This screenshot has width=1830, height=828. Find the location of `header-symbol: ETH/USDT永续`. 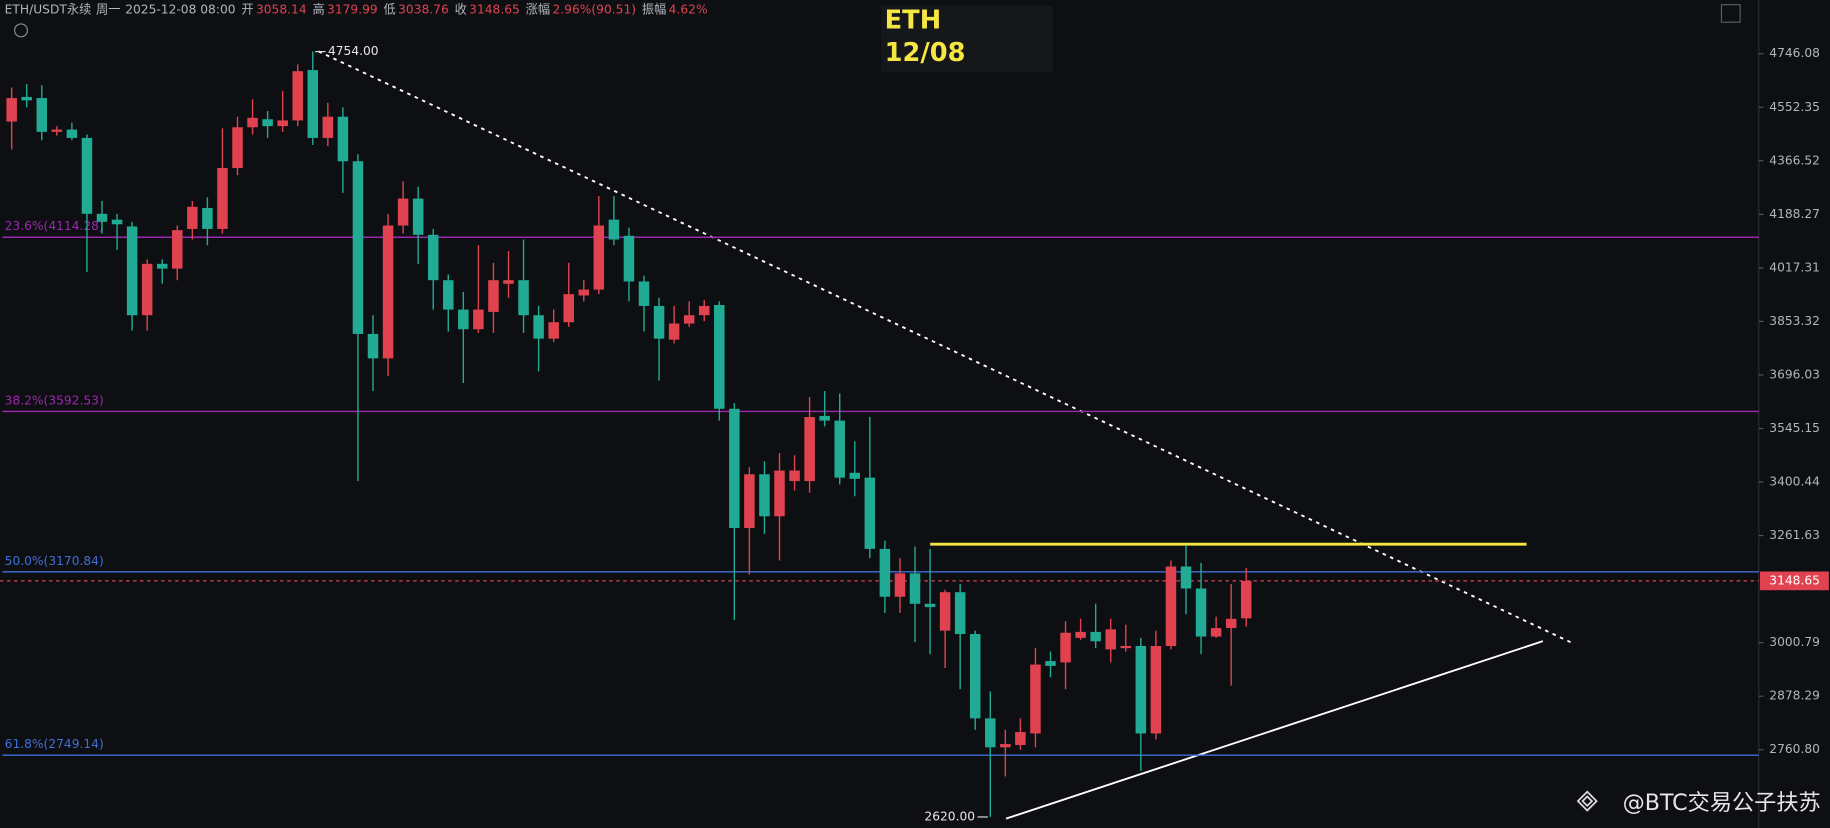

header-symbol: ETH/USDT永续 is located at coordinates (48, 9).